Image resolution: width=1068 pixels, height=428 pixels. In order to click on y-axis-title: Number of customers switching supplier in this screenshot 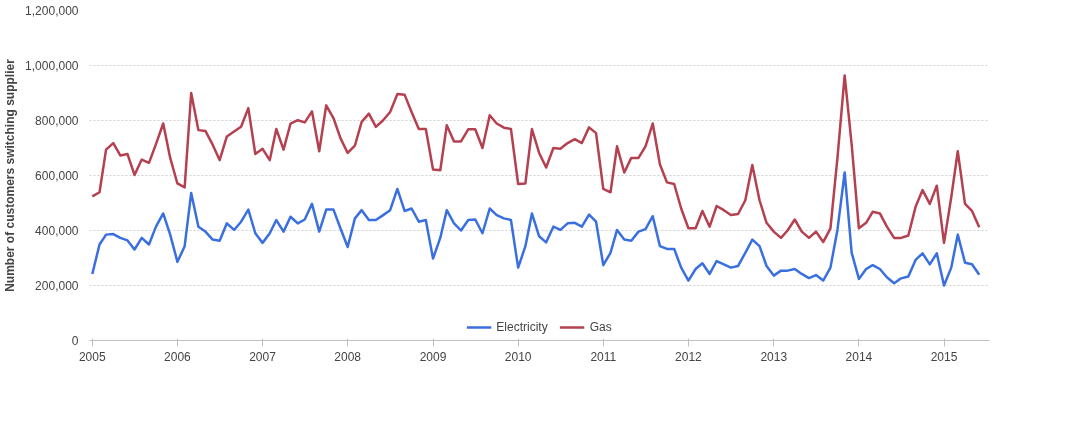, I will do `click(10, 175)`.